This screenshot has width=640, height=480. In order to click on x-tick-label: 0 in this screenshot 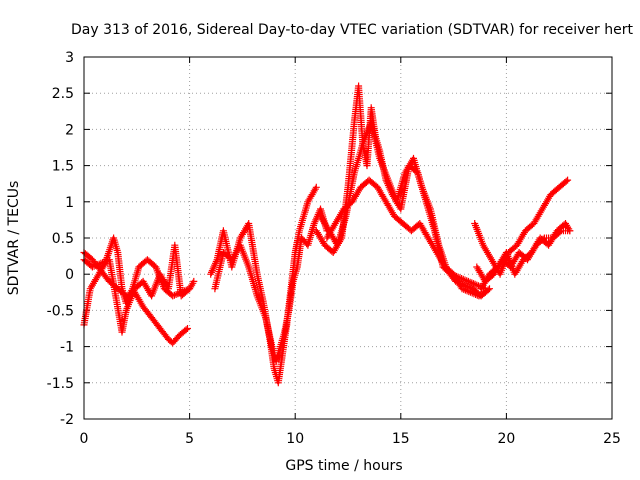, I will do `click(84, 439)`.